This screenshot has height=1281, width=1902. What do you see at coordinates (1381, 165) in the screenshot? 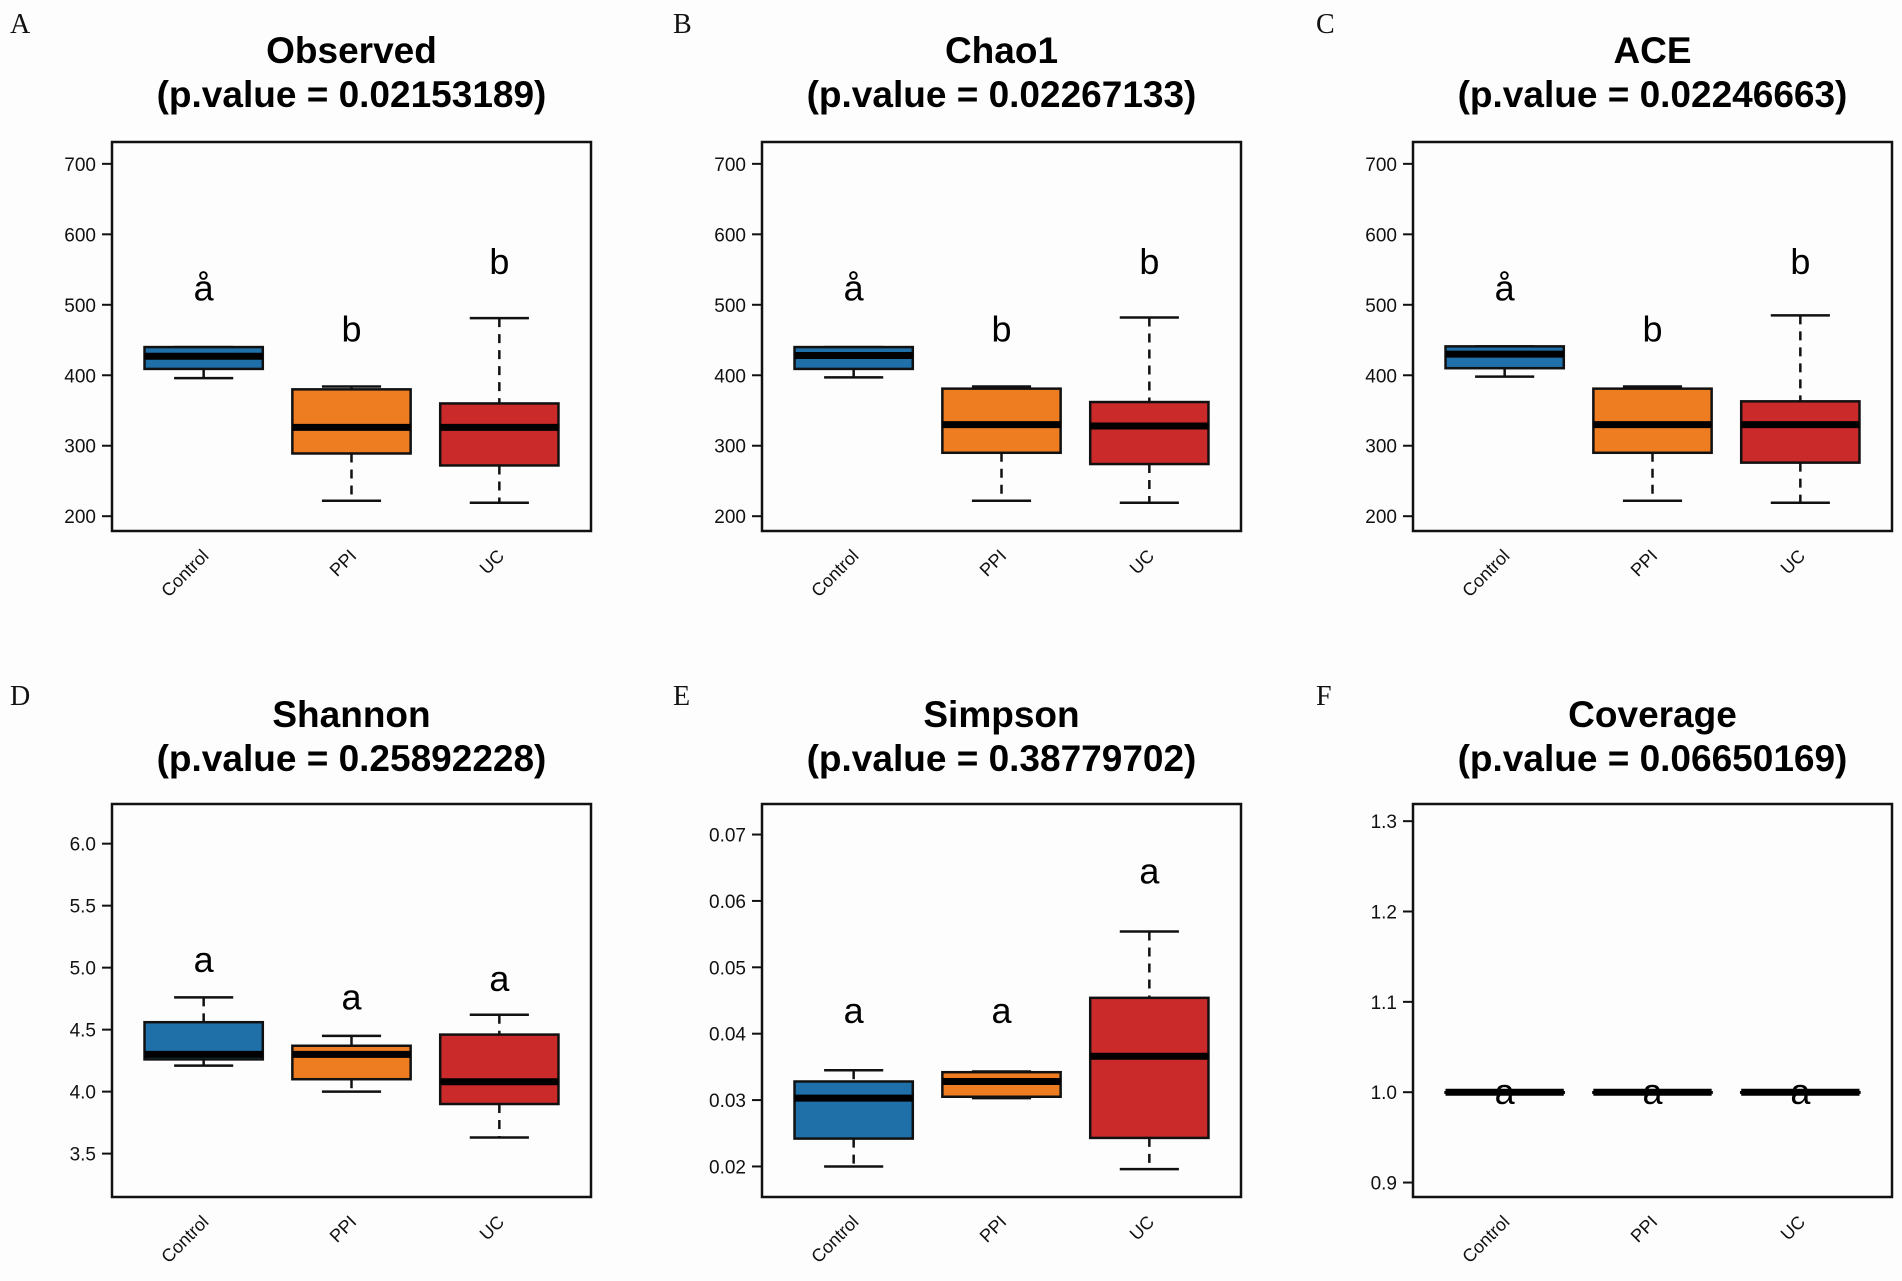
I see `y-tick-label: 700` at bounding box center [1381, 165].